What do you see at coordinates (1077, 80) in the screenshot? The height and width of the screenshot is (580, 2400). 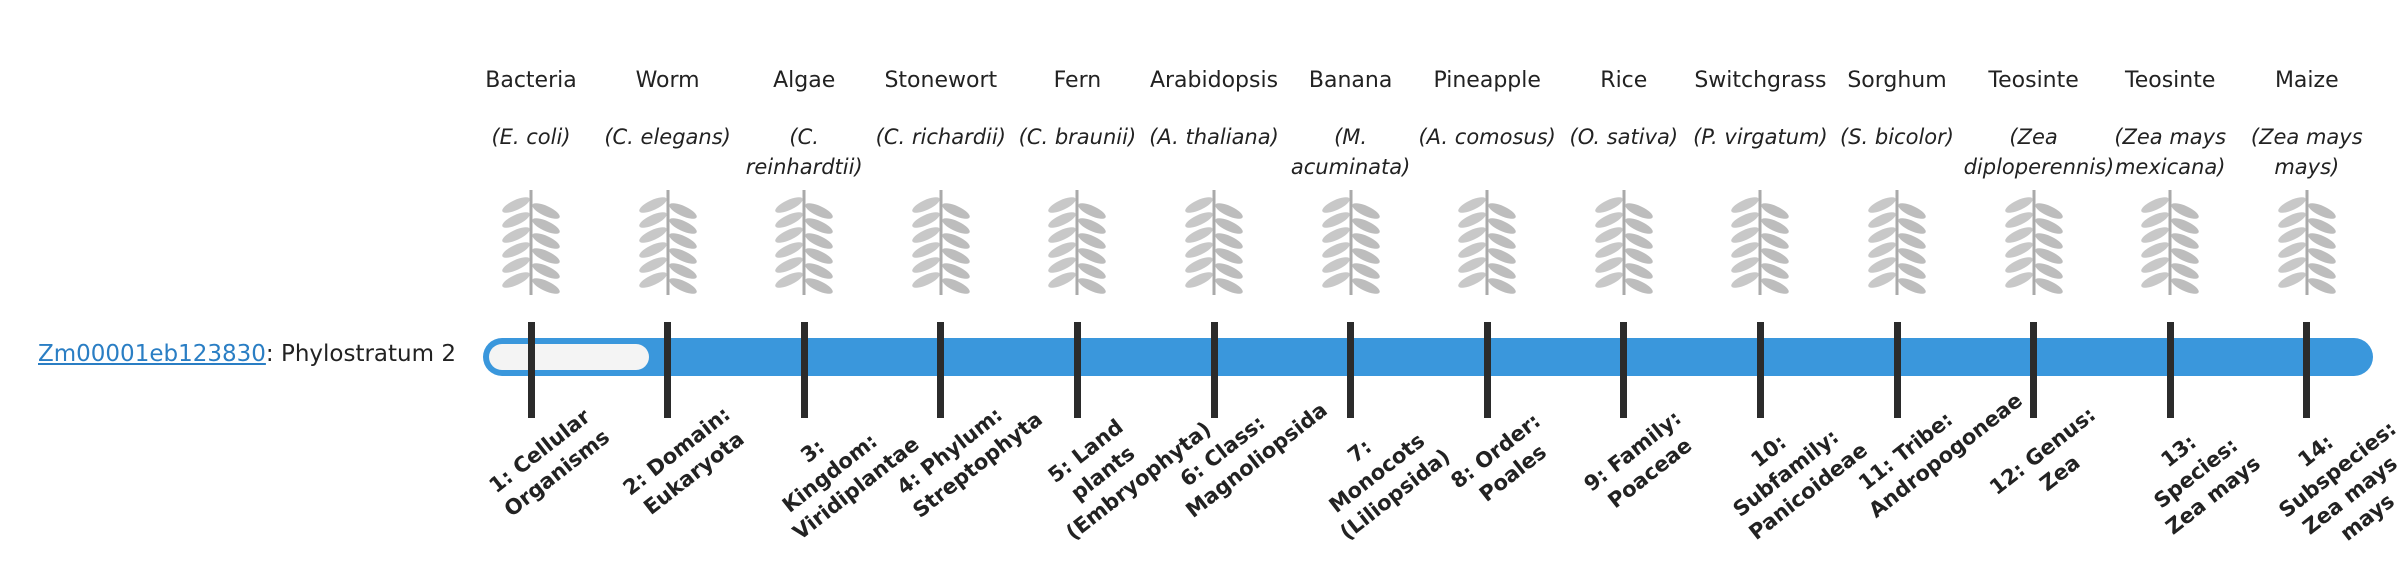 I see `organism-name: Fern` at bounding box center [1077, 80].